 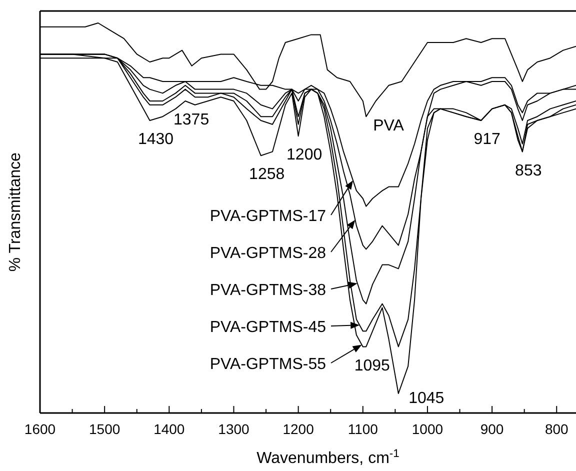 What do you see at coordinates (169, 429) in the screenshot?
I see `x-tick-label: 1400` at bounding box center [169, 429].